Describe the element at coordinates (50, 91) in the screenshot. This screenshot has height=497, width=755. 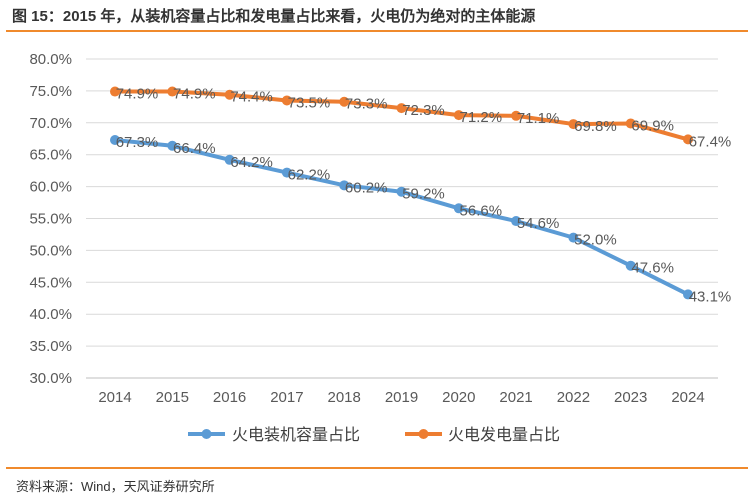
I see `y-tick-label: 75.0%` at that location.